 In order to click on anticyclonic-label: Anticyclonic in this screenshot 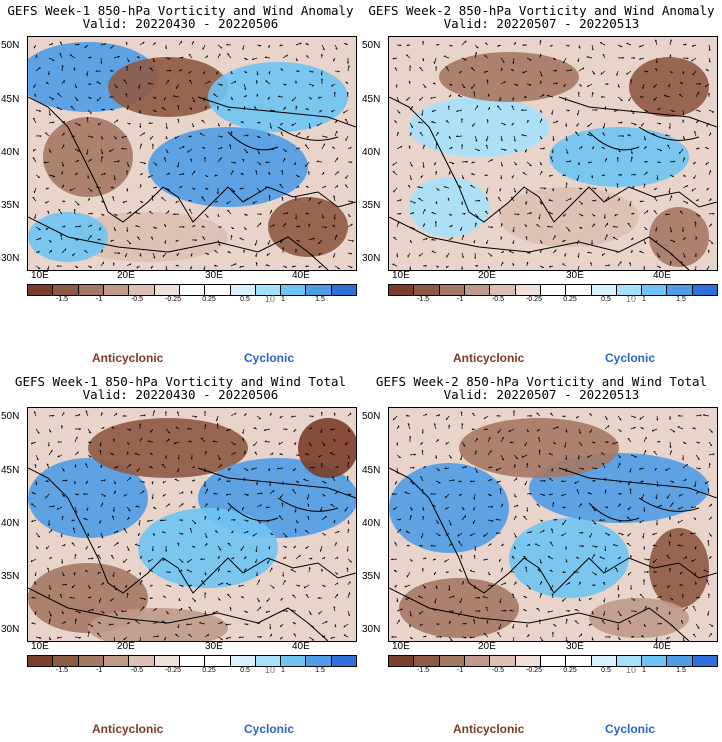, I will do `click(489, 729)`.